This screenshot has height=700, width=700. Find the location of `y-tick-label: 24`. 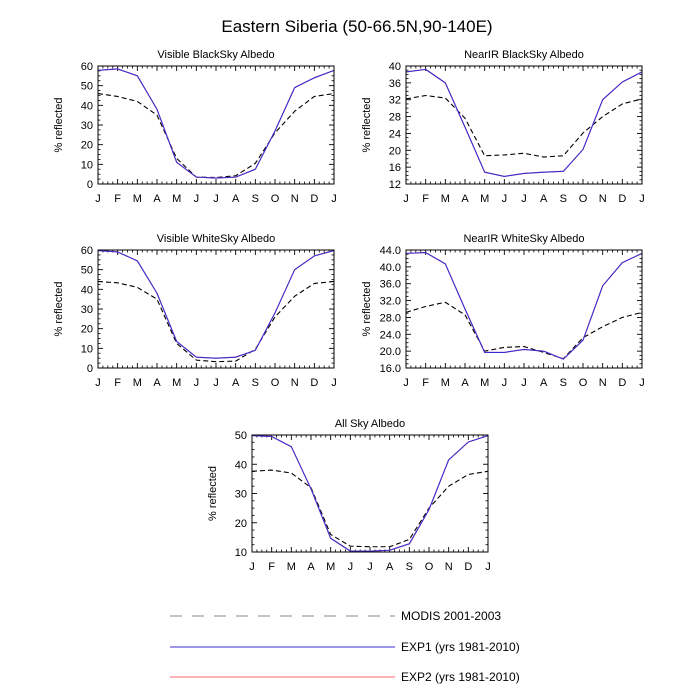

y-tick-label: 24 is located at coordinates (395, 134).